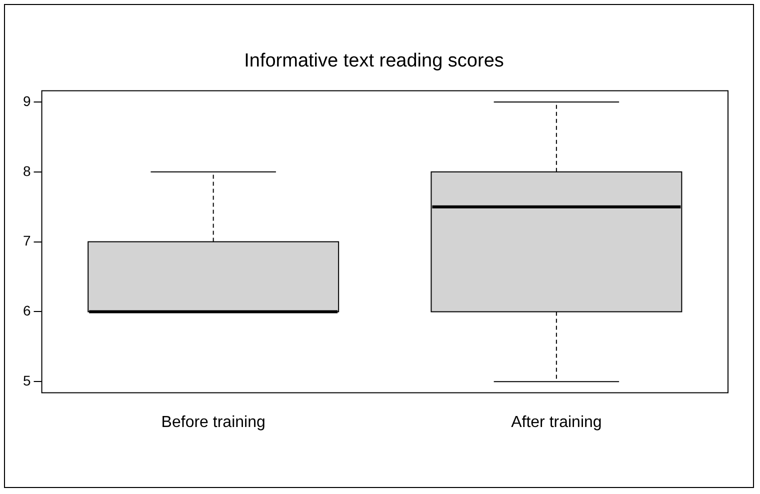 This screenshot has width=760, height=494. Describe the element at coordinates (26, 240) in the screenshot. I see `y-tick-label: 7` at that location.